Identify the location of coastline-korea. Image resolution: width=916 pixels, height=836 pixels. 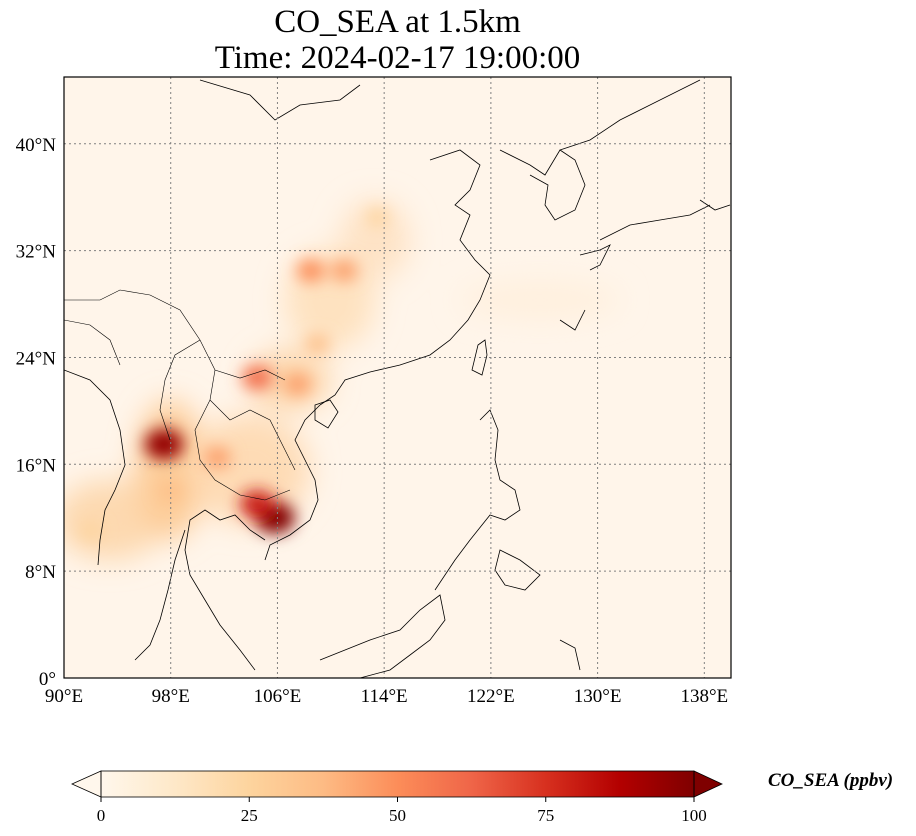
(542, 185).